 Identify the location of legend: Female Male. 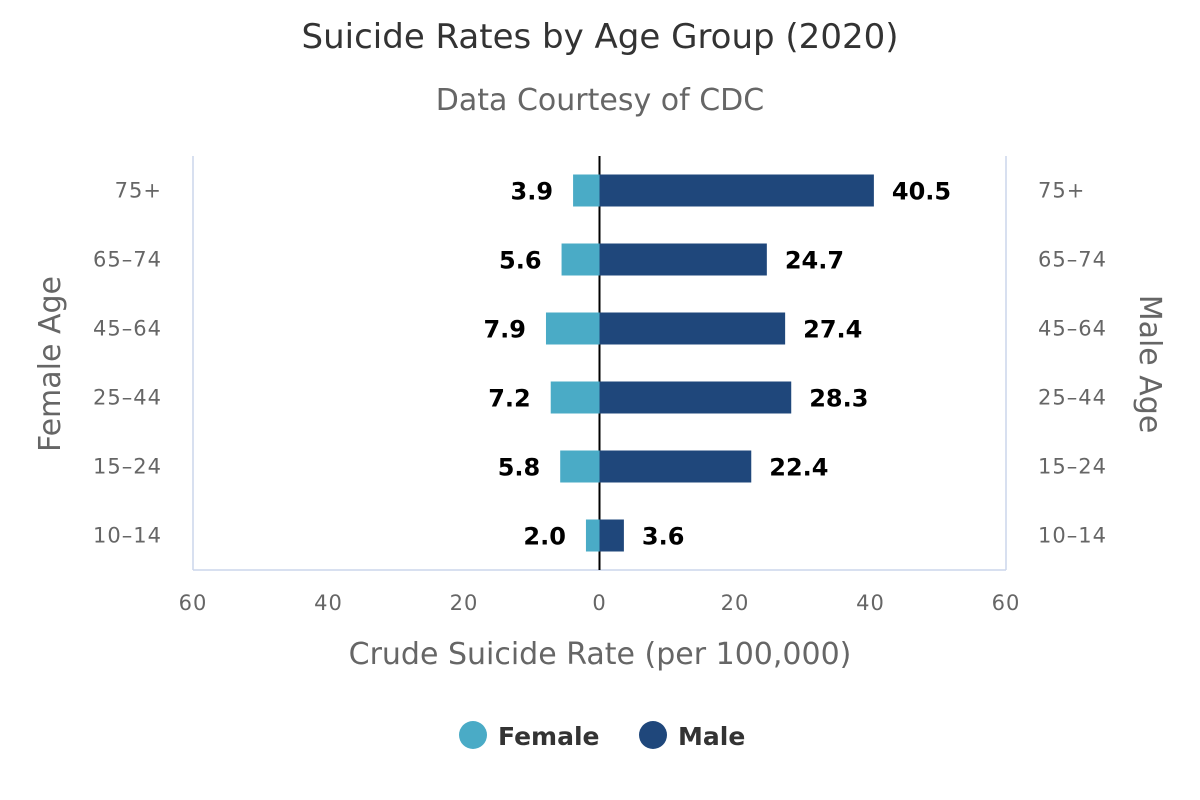
(602, 736).